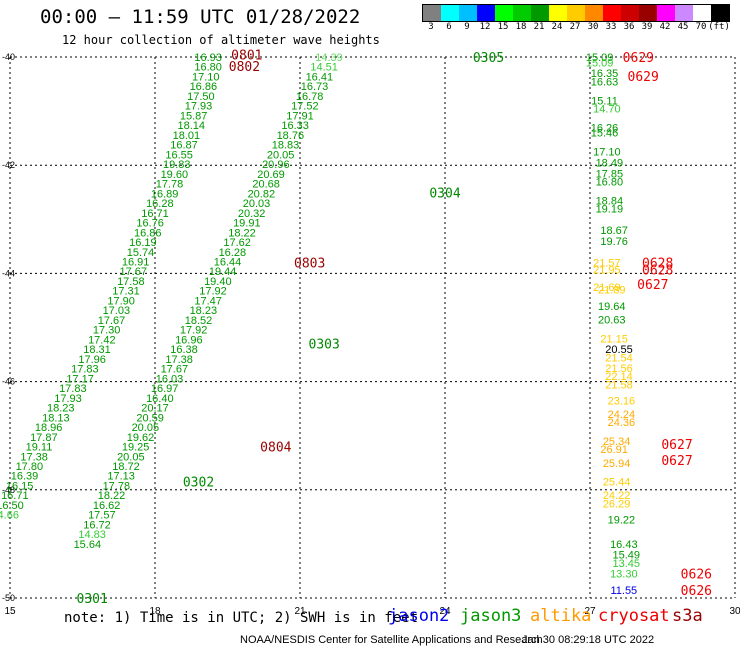 Image resolution: width=740 pixels, height=650 pixels. I want to click on swh-value: 16.87, so click(184, 146).